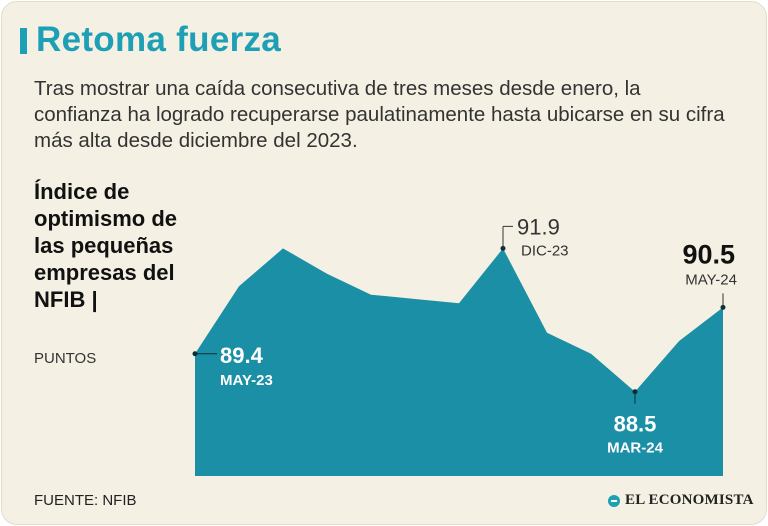 The image size is (768, 526). I want to click on title-accent-bar, so click(23, 41).